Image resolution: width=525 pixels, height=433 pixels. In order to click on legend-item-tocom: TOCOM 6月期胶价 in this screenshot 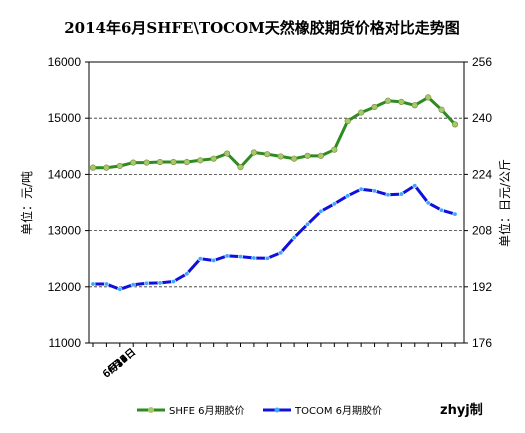, I will do `click(322, 410)`.